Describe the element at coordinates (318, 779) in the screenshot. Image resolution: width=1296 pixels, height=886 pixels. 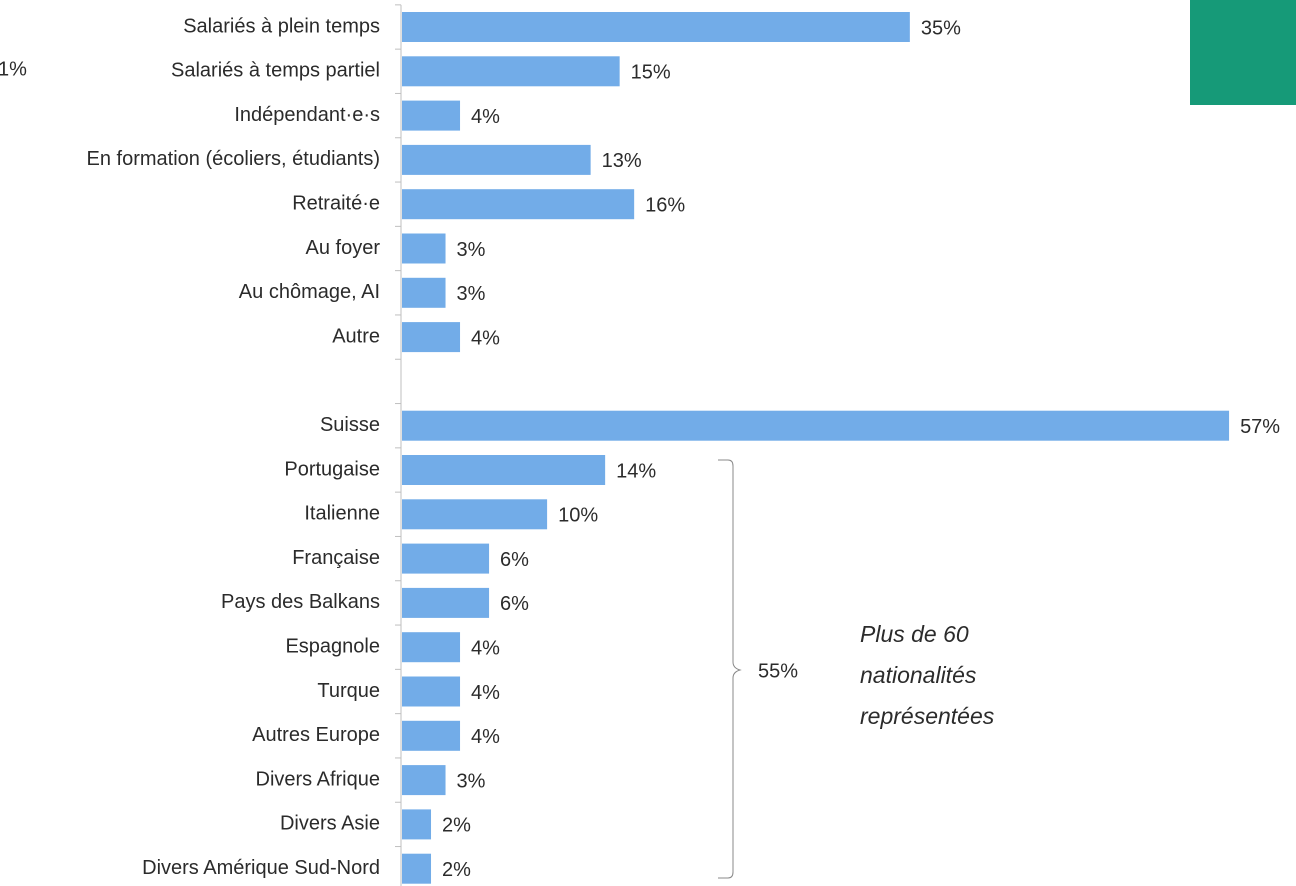
I see `y-tick-label: Divers Afrique` at that location.